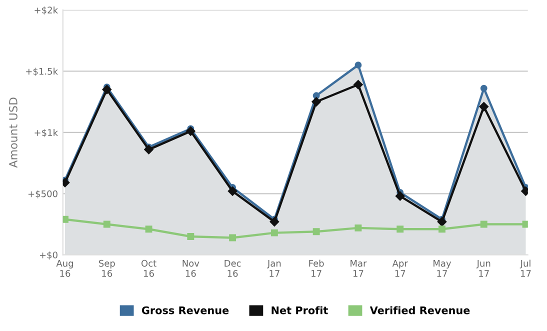 The width and height of the screenshot is (547, 331). Describe the element at coordinates (232, 268) in the screenshot. I see `x-tick-label: Dec 16` at that location.